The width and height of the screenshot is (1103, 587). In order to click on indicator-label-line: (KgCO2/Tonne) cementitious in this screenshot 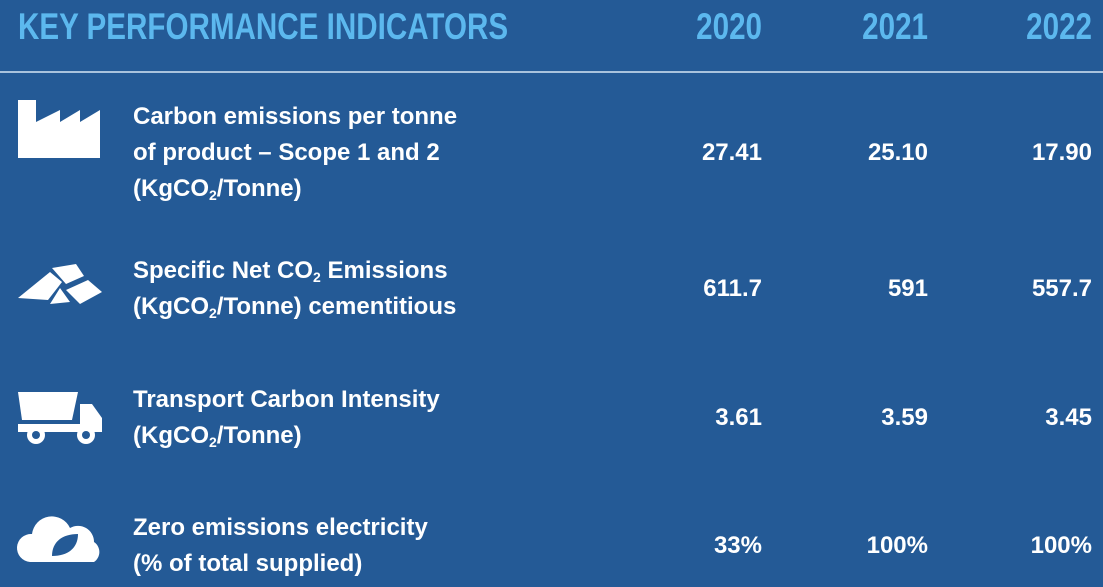, I will do `click(294, 307)`.